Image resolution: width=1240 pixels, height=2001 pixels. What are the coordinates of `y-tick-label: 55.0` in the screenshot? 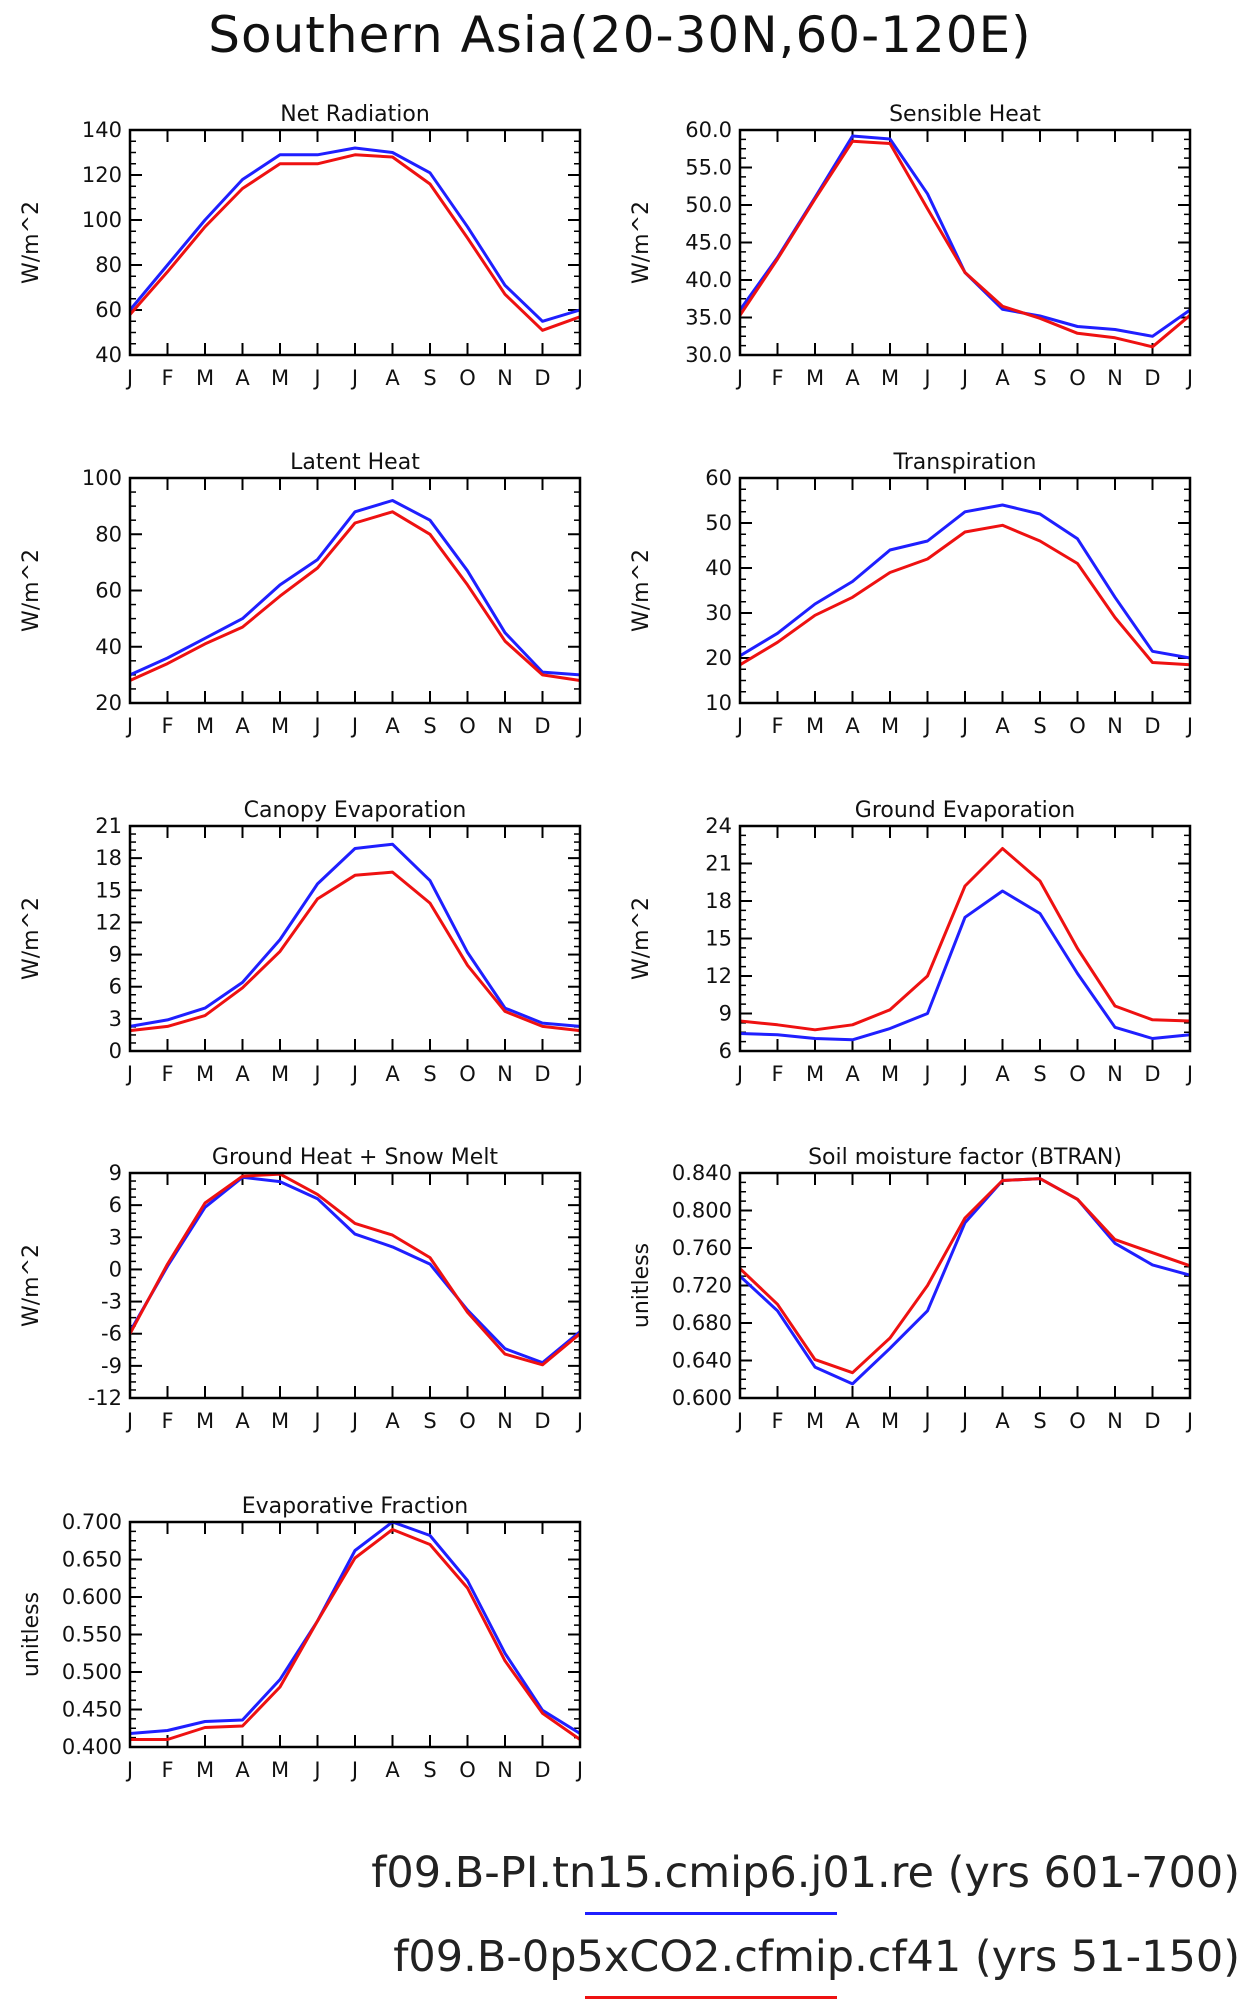 It's located at (708, 168).